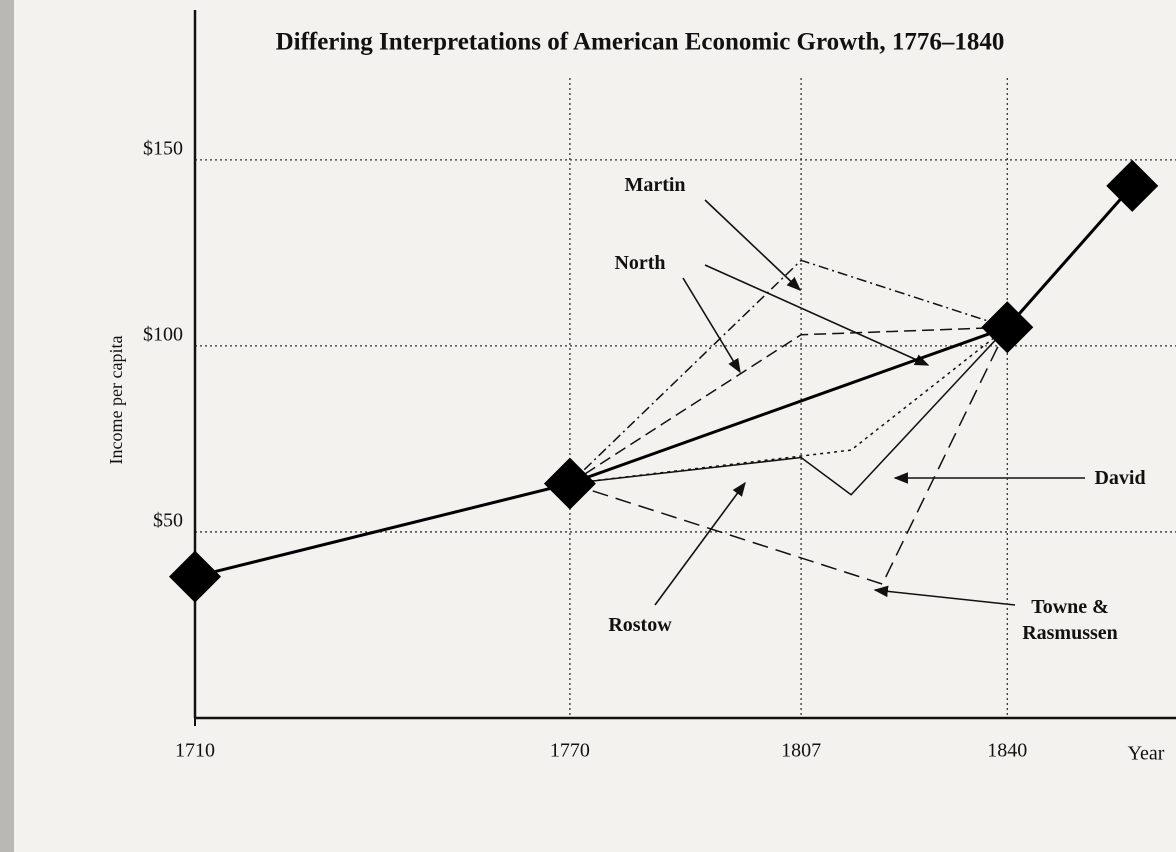 Image resolution: width=1176 pixels, height=852 pixels. I want to click on x-tick-label: 1770, so click(570, 751).